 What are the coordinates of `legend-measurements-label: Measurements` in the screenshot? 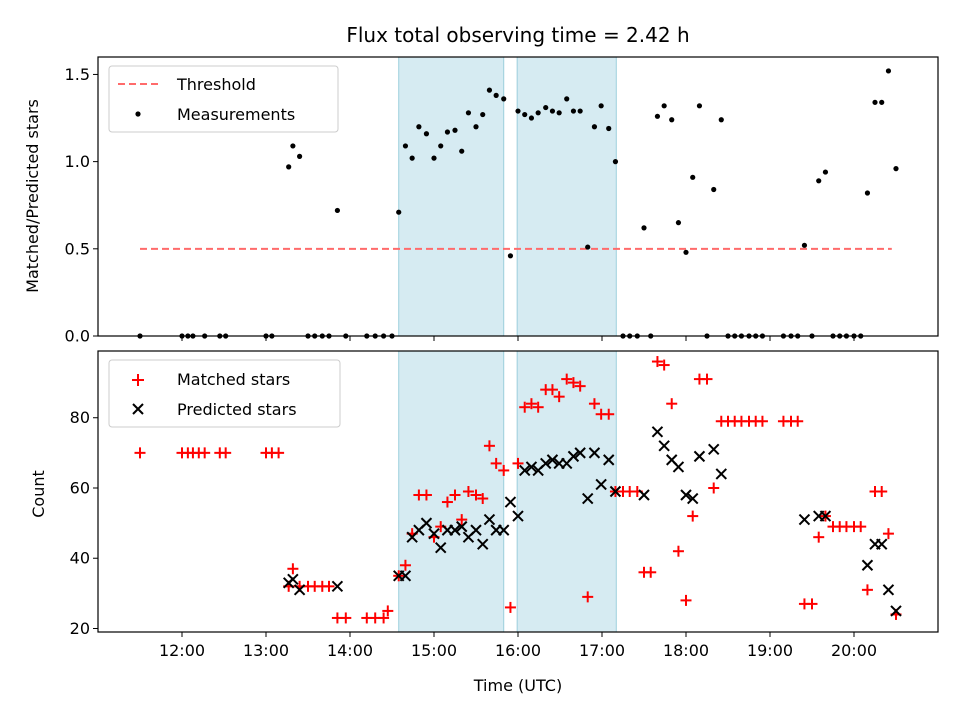 It's located at (236, 114).